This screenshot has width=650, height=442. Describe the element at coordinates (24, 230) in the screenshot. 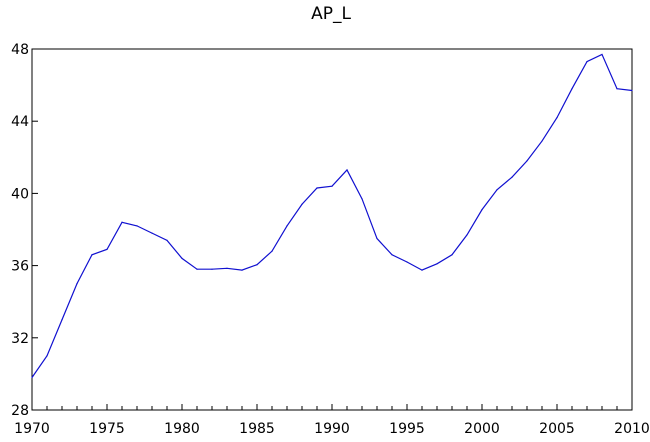

I see `y-axis: 28 32 36 40 44 48` at that location.